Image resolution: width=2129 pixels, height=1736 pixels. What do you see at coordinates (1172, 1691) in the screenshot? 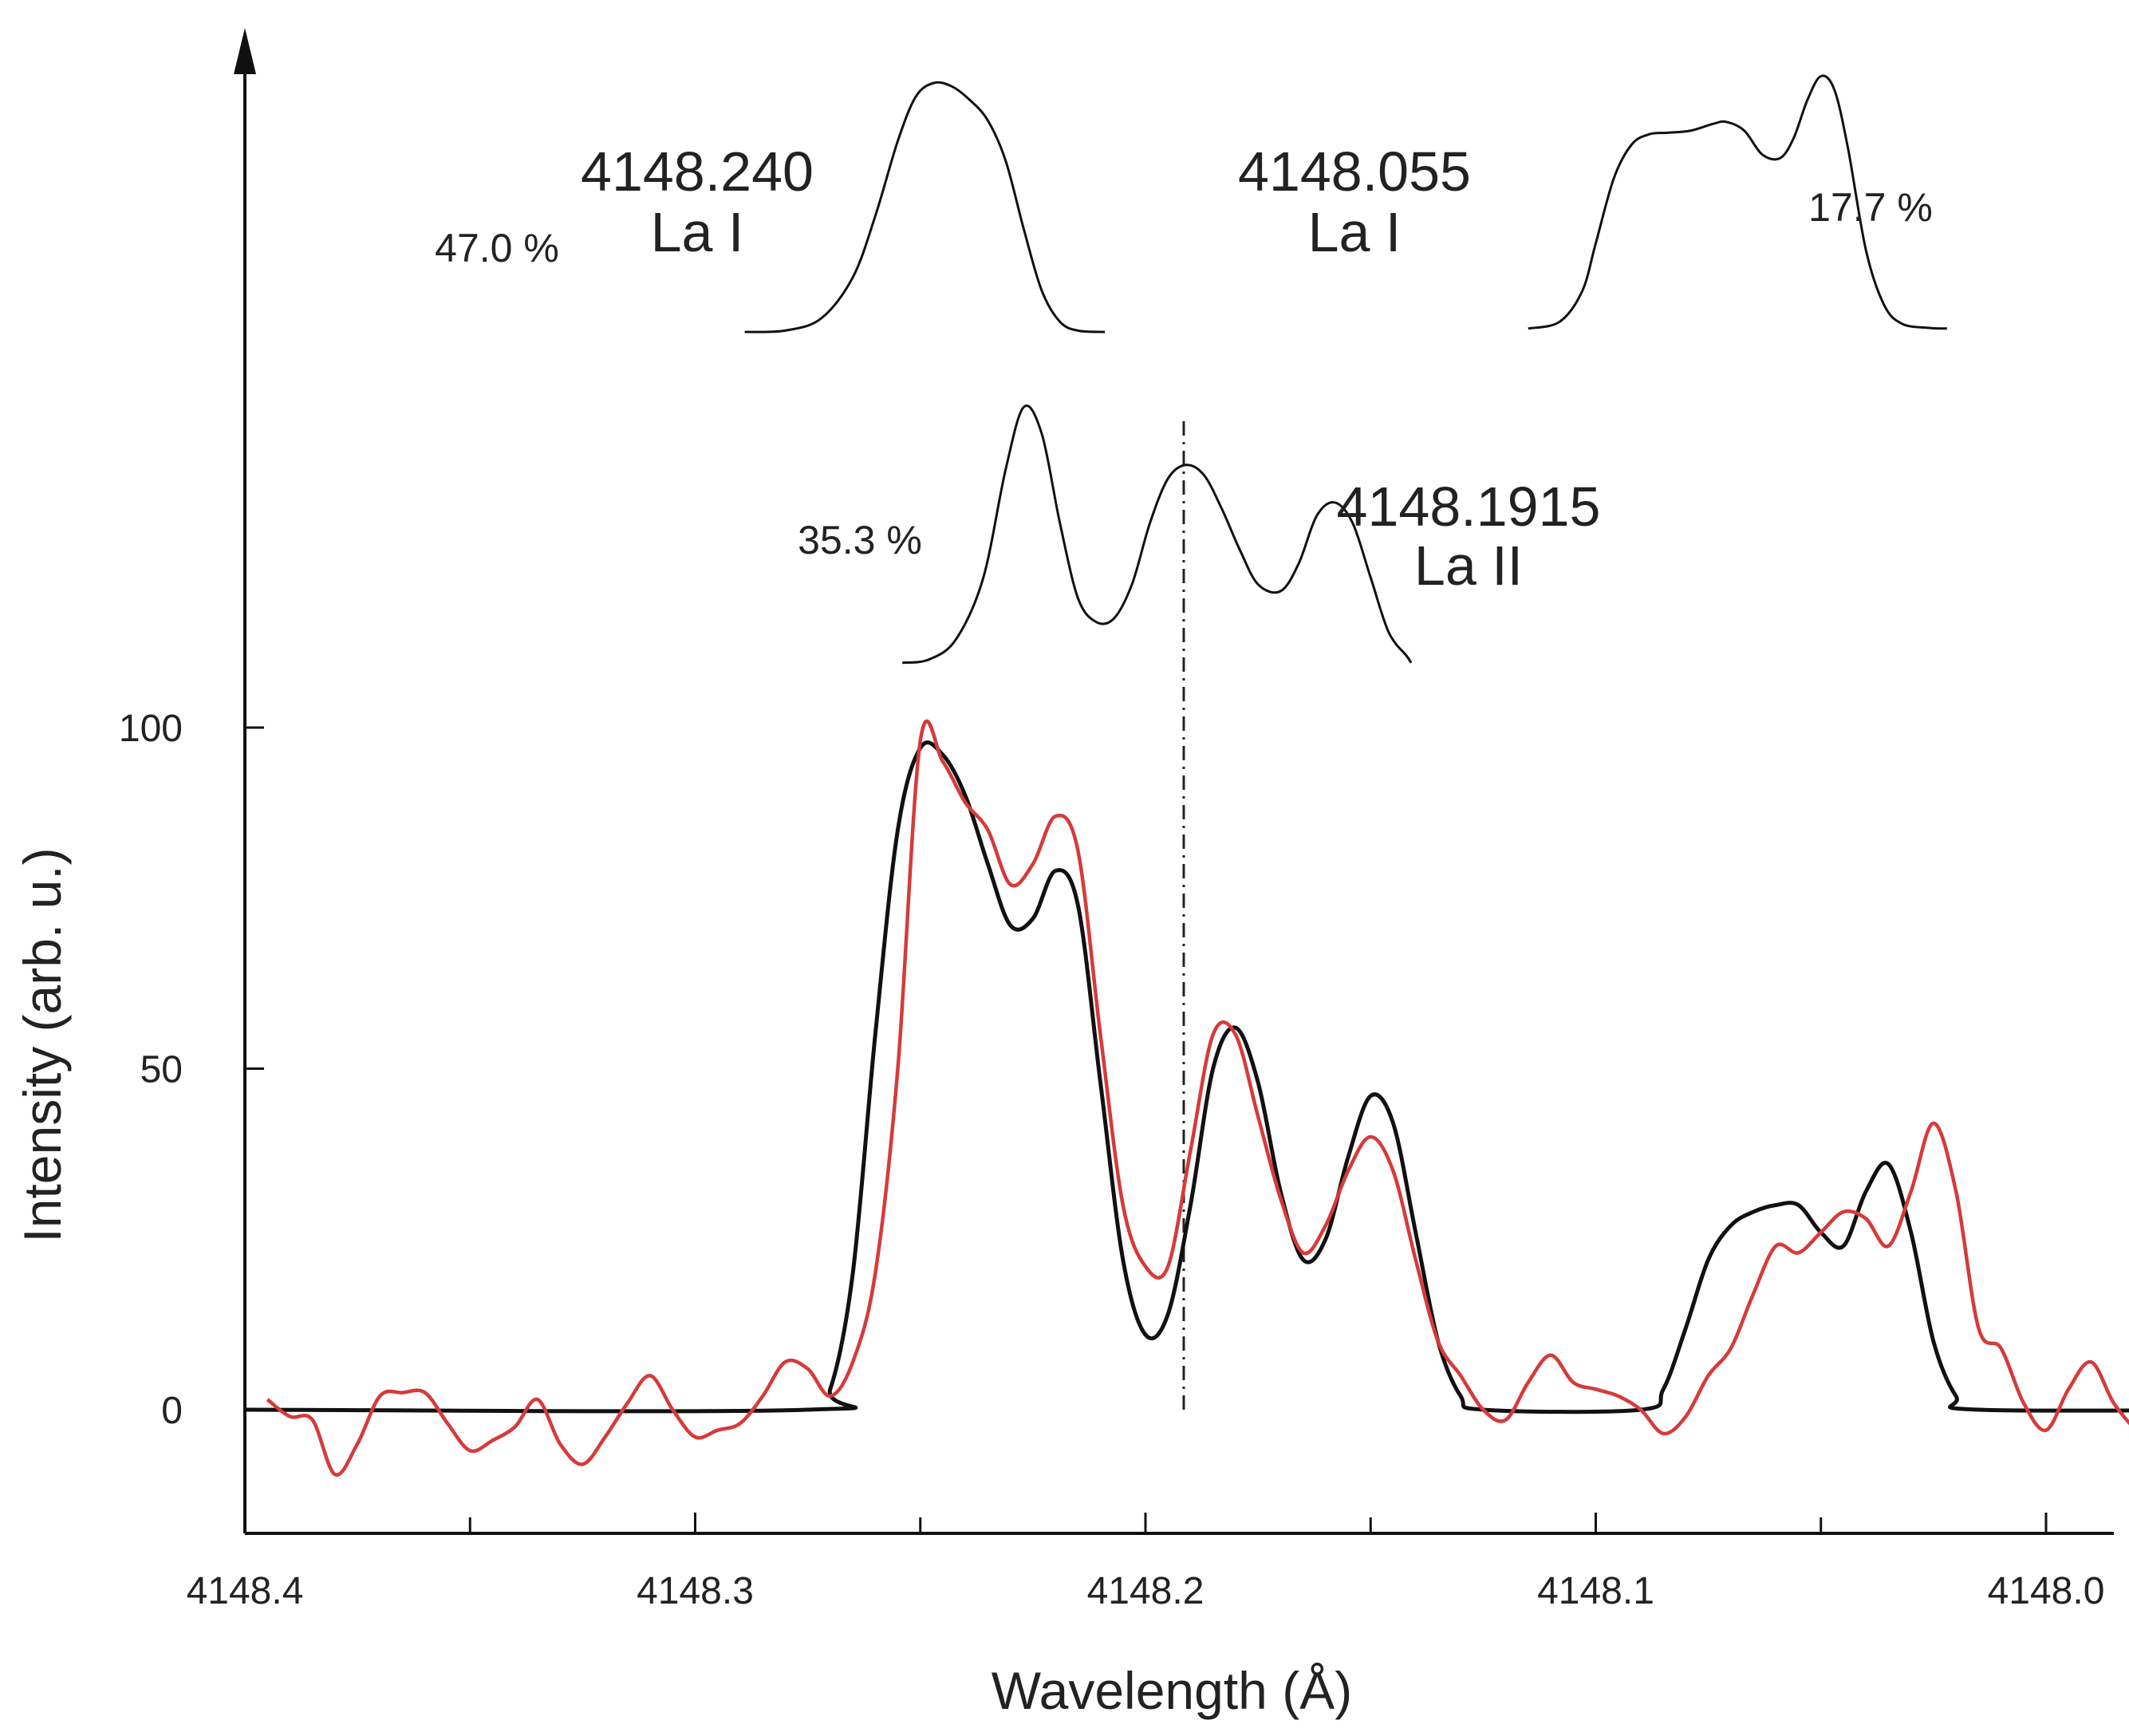
I see `x-axis-label: Wavelength (Å)` at bounding box center [1172, 1691].